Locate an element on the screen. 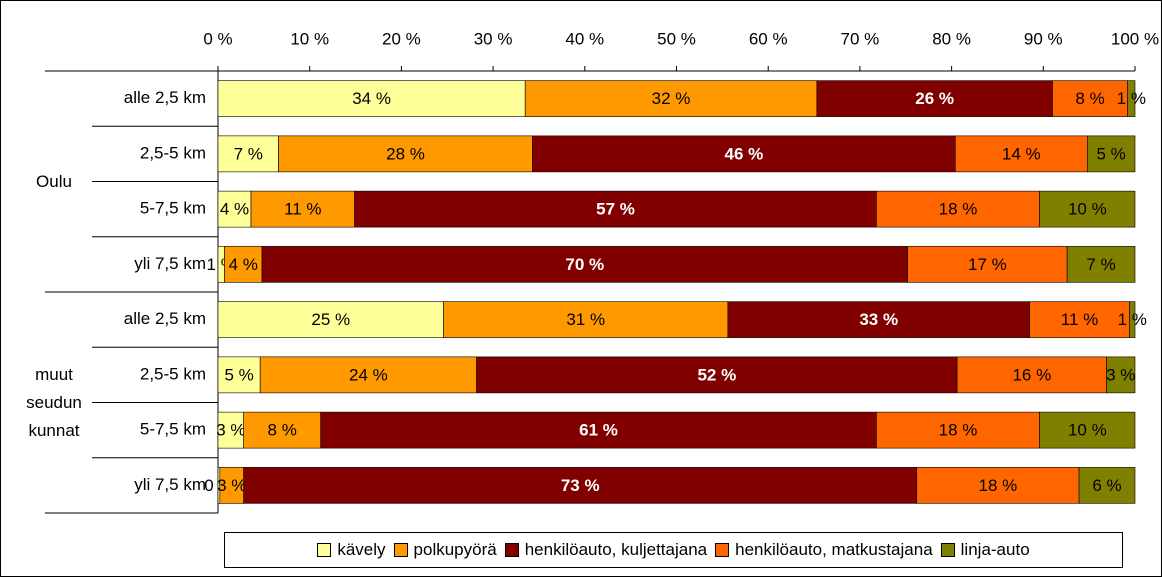  data-label: 57 % is located at coordinates (615, 209).